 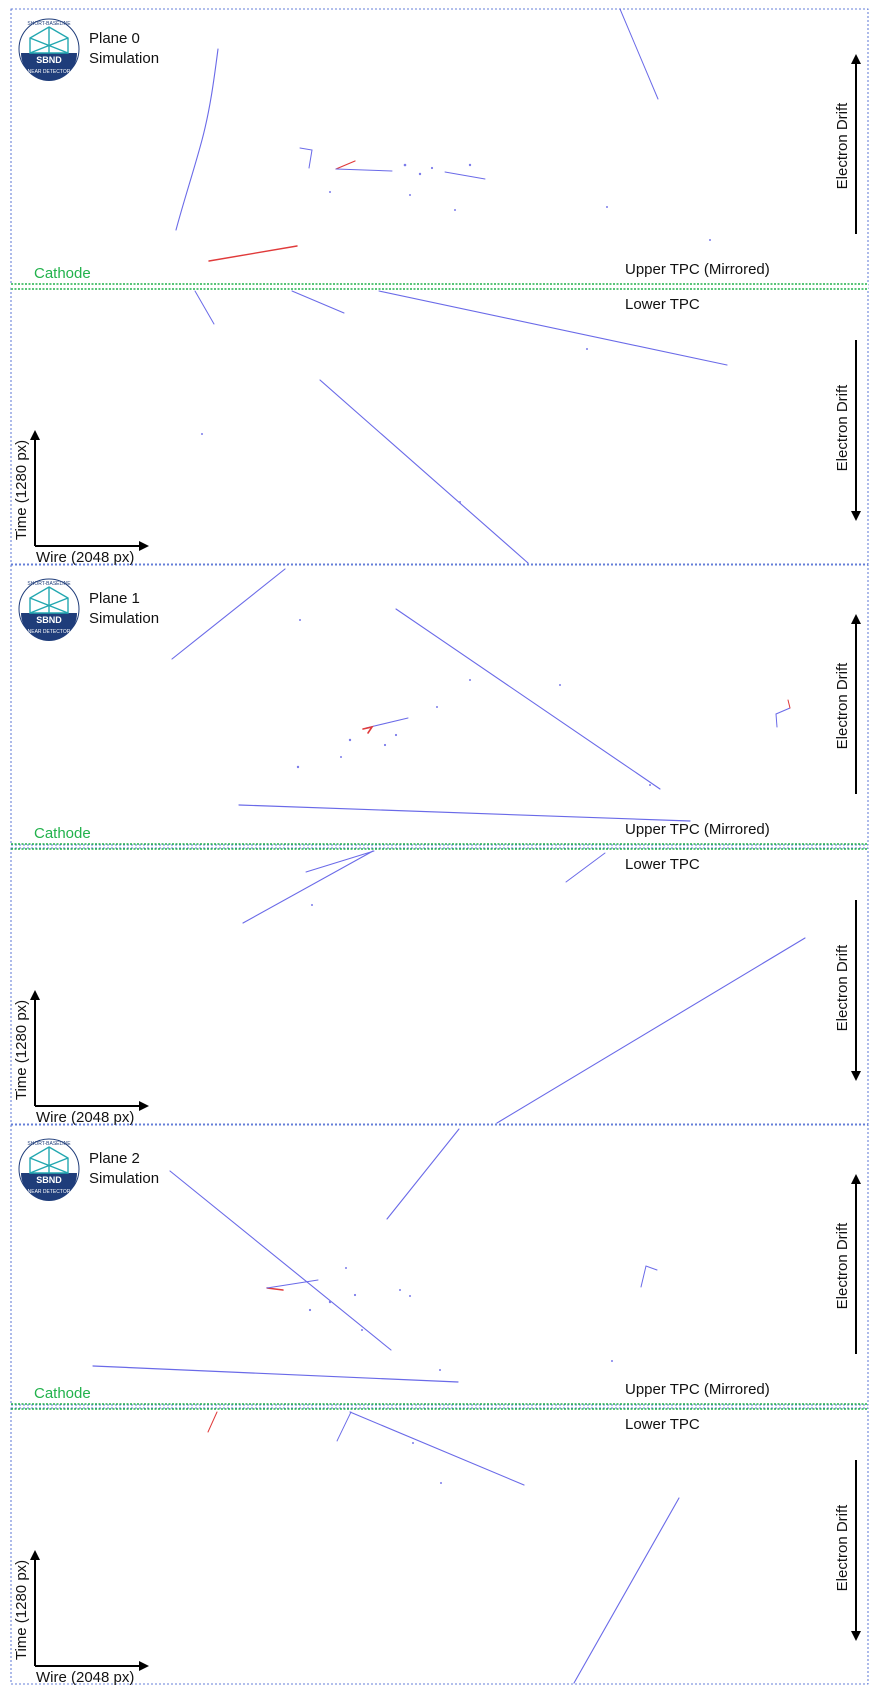 I want to click on plane-label: Plane 0, so click(x=114, y=38).